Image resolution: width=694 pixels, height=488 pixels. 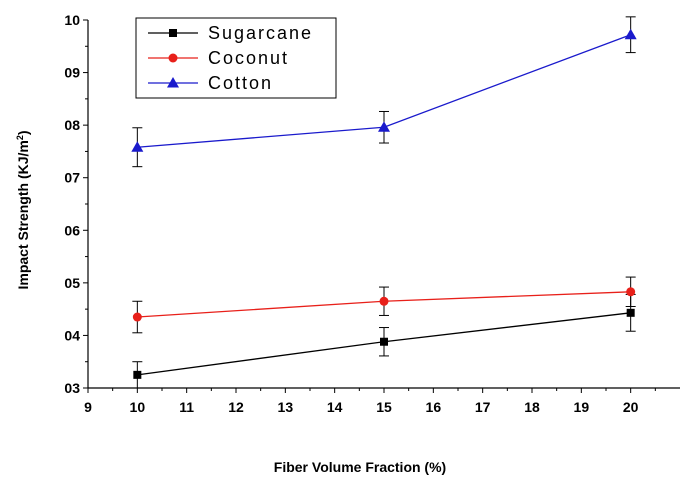 What do you see at coordinates (72, 20) in the screenshot?
I see `y-tick-label: 10` at bounding box center [72, 20].